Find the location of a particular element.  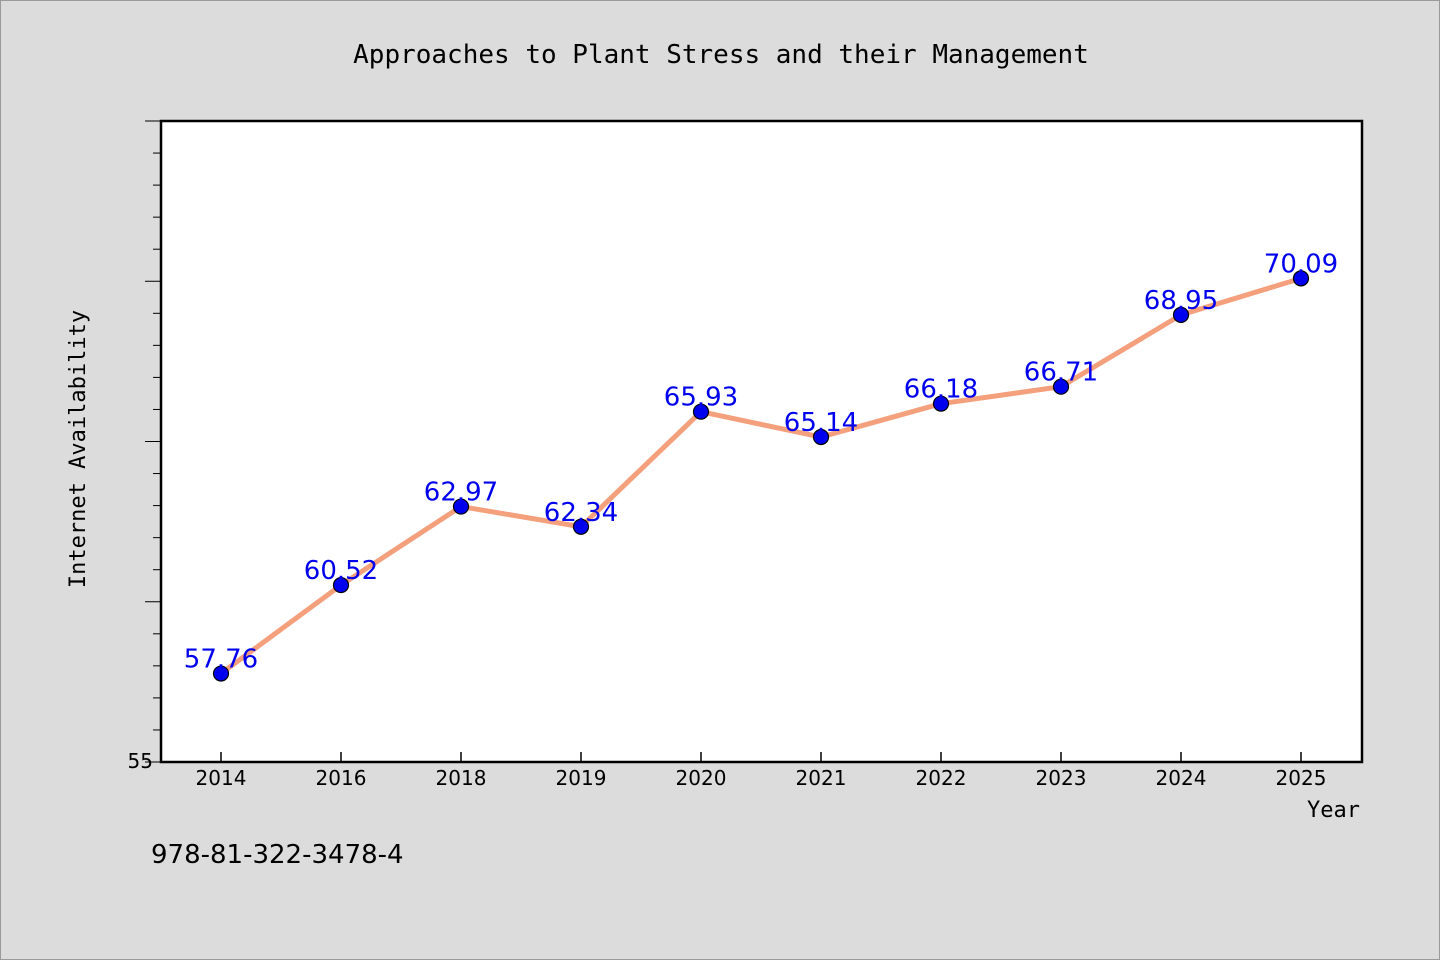

x-tick-label: 2019 is located at coordinates (581, 778).